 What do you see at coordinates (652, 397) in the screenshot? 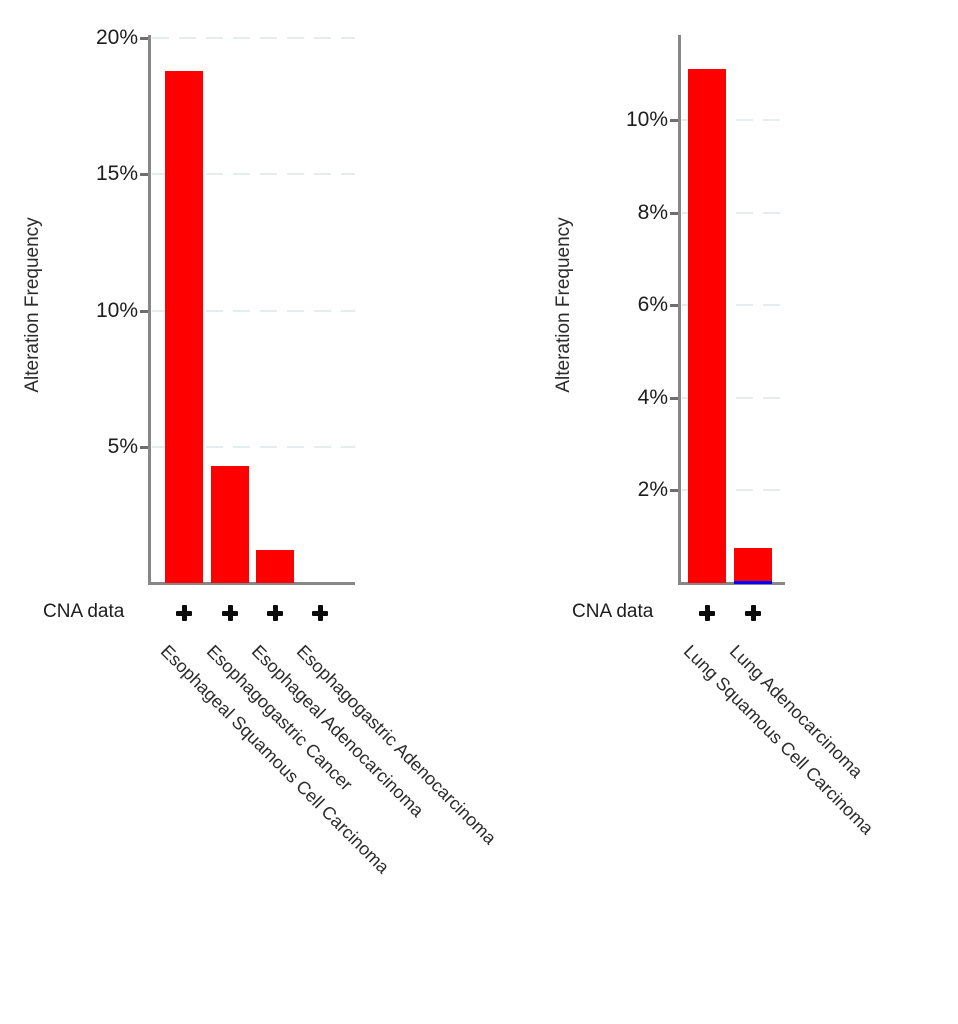
I see `y-tick-label: 4%` at bounding box center [652, 397].